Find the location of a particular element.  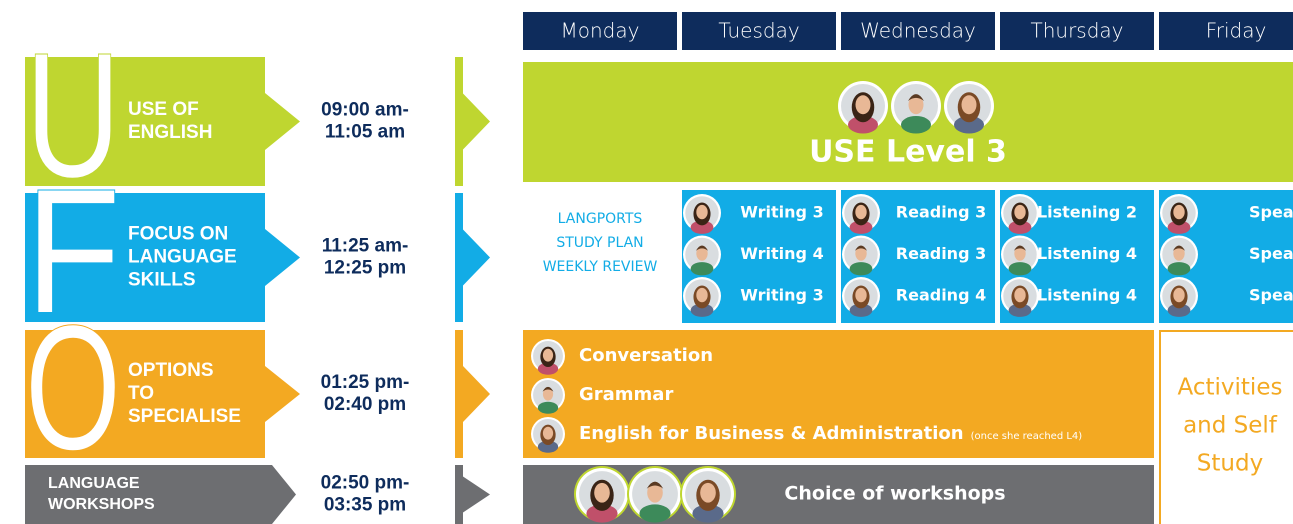

activities-text: Study is located at coordinates (1230, 464).